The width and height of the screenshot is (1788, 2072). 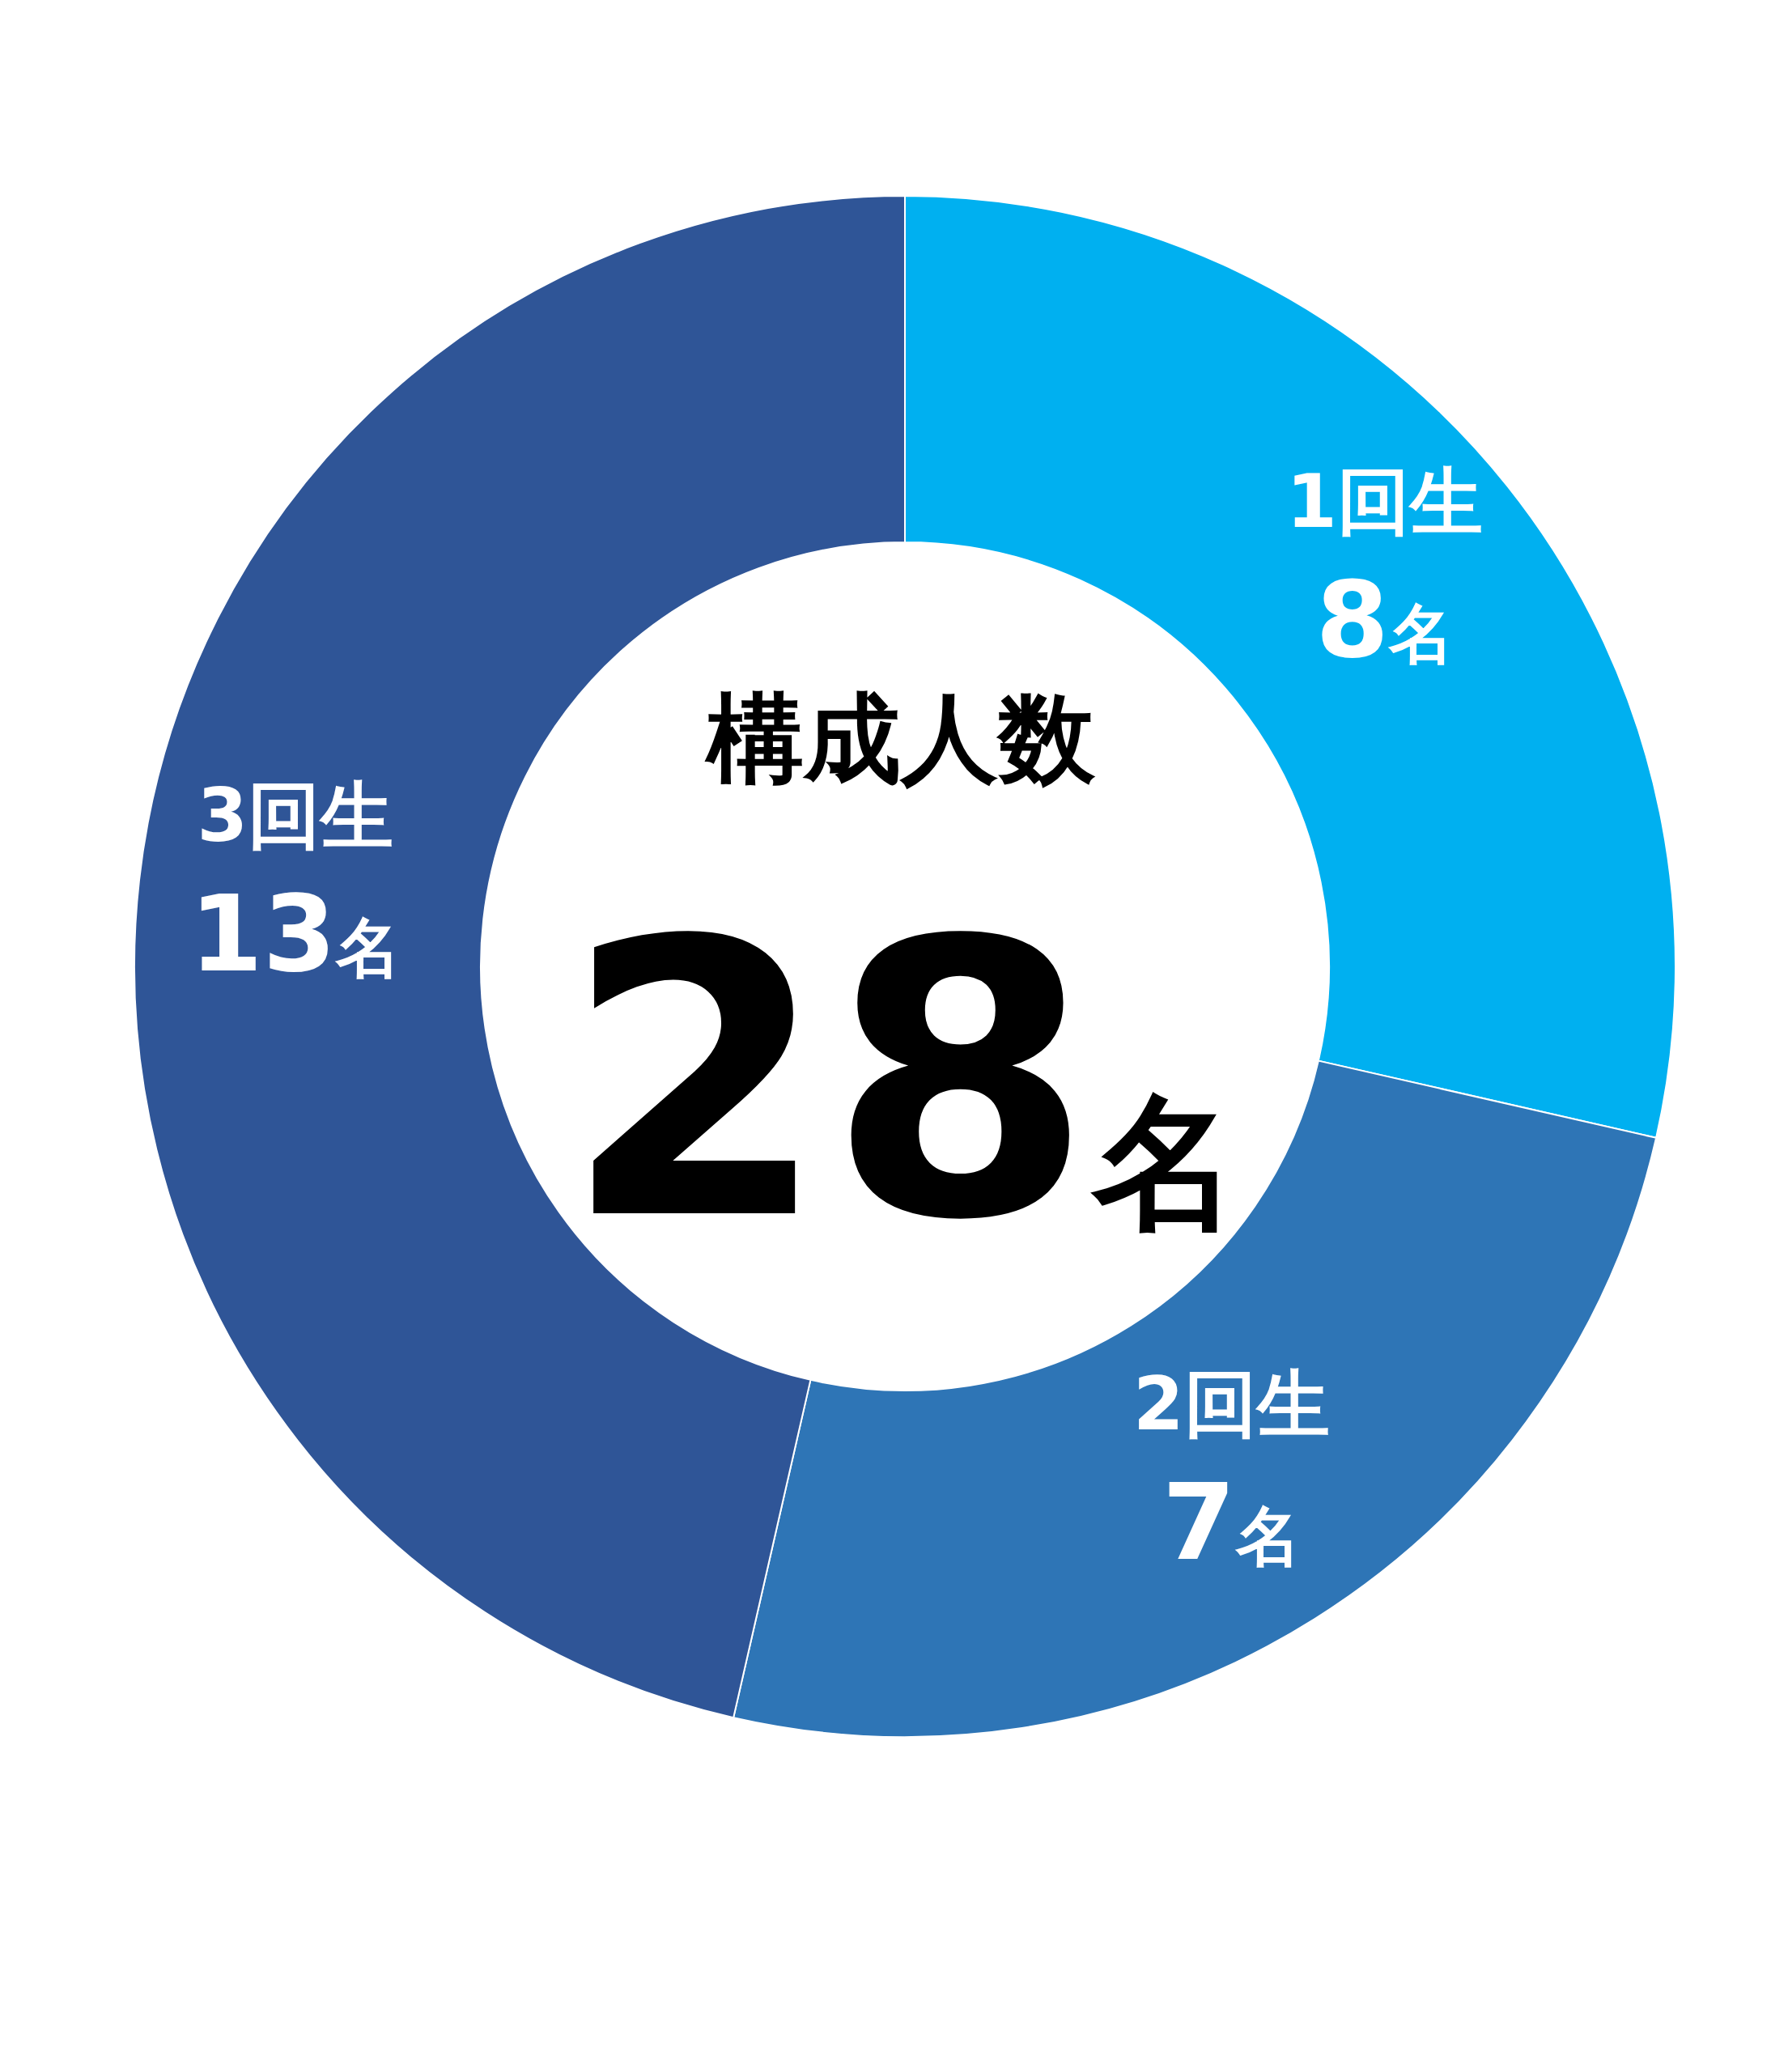 I want to click on slice-label: 3回生, so click(x=295, y=816).